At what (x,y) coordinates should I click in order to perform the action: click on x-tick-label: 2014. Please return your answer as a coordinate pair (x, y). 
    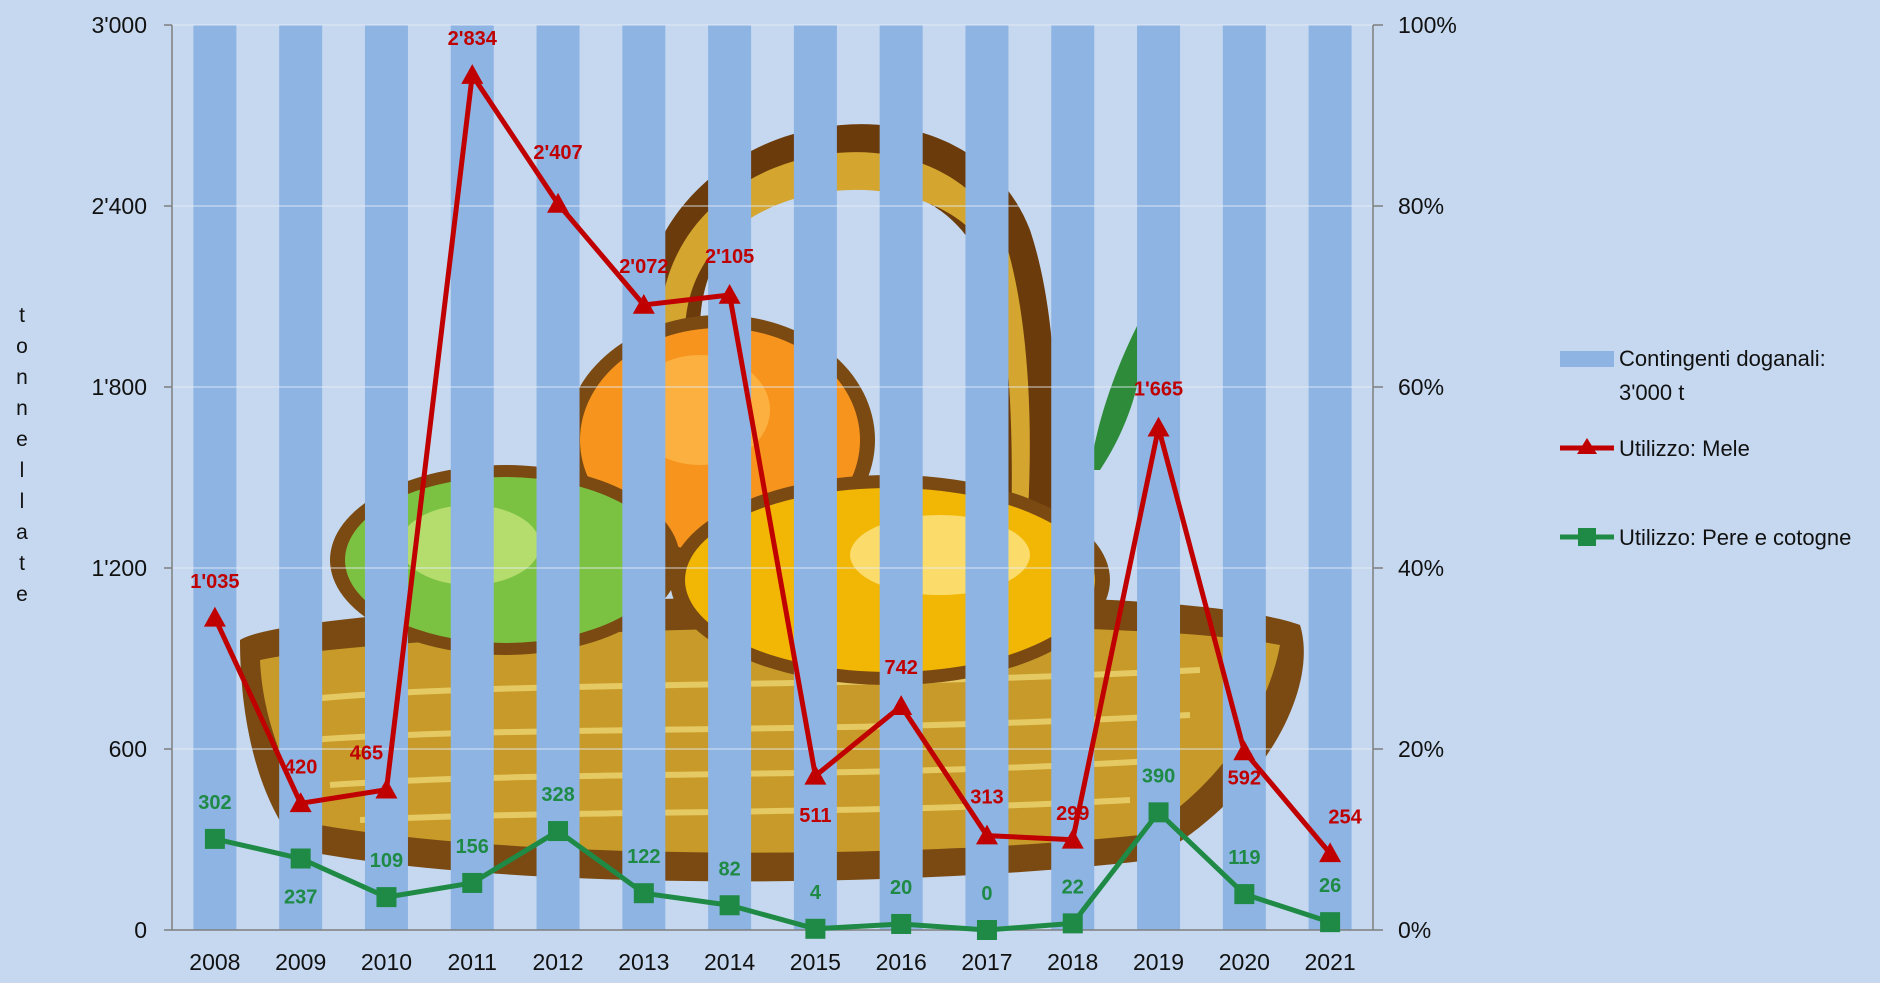
    Looking at the image, I should click on (729, 962).